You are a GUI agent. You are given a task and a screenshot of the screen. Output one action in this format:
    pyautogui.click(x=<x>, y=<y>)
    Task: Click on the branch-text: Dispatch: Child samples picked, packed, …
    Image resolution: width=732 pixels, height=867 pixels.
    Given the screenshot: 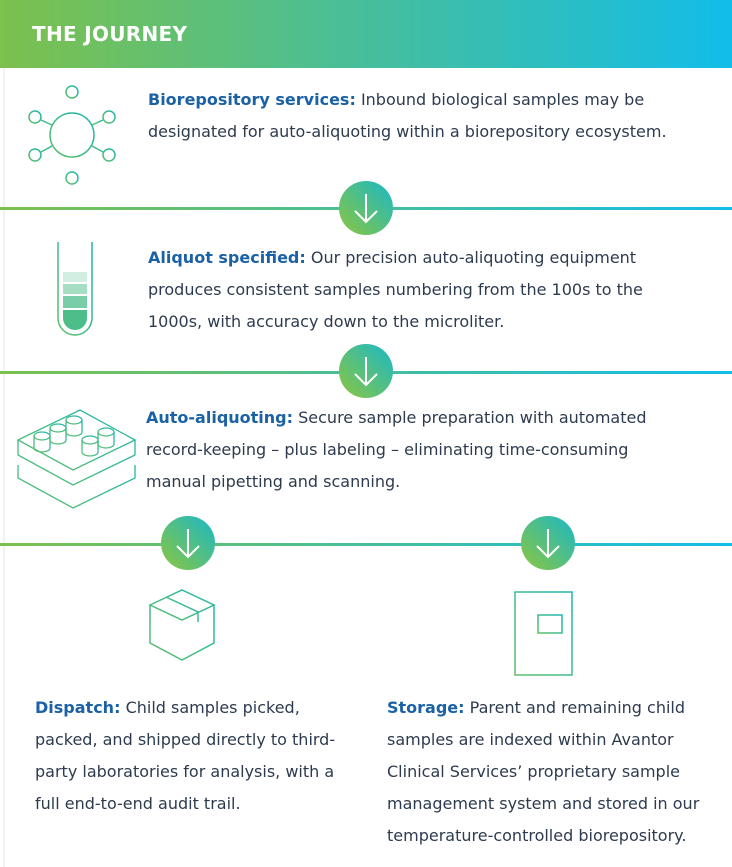 What is the action you would take?
    pyautogui.click(x=195, y=756)
    